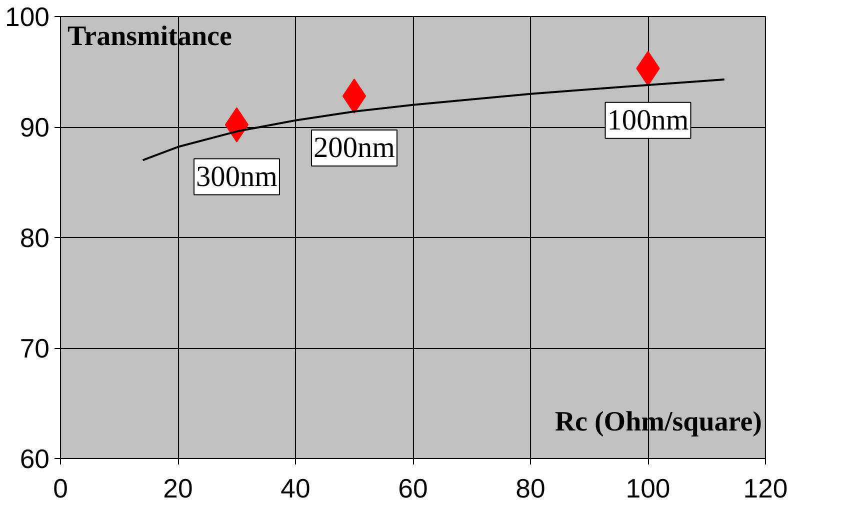 This screenshot has height=528, width=846. Describe the element at coordinates (237, 176) in the screenshot. I see `annotation: 300nm` at that location.